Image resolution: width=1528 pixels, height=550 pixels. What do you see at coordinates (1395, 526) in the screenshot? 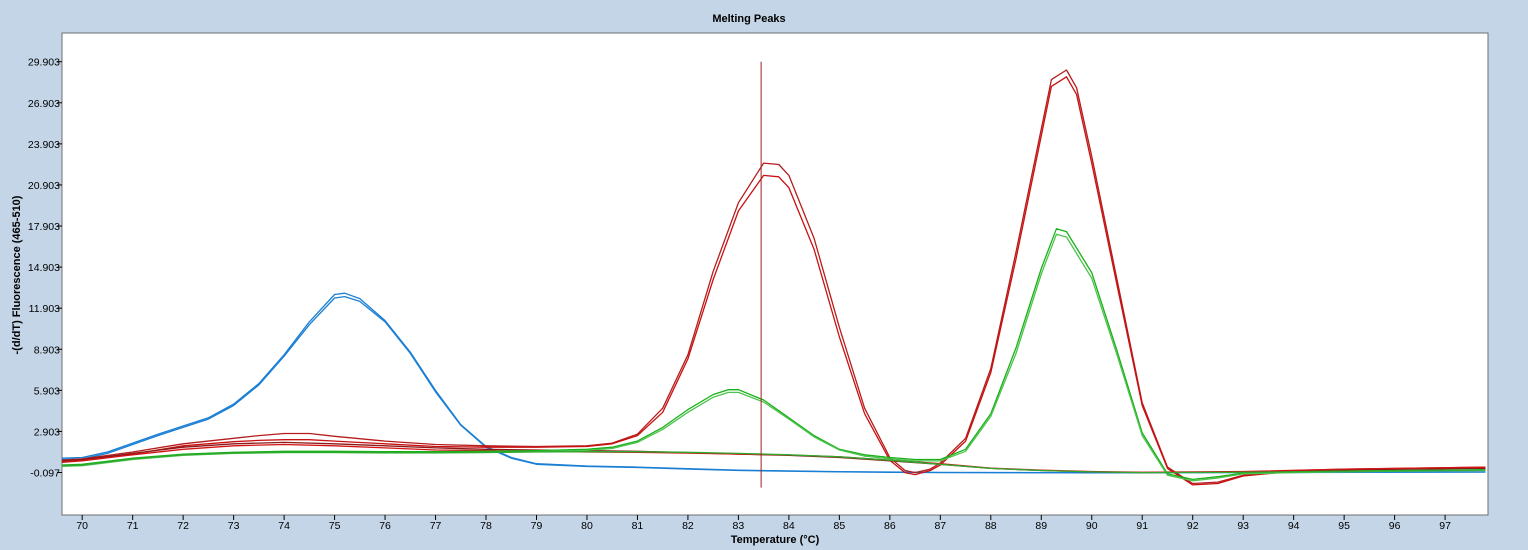
I see `x-tick-label: 96` at bounding box center [1395, 526].